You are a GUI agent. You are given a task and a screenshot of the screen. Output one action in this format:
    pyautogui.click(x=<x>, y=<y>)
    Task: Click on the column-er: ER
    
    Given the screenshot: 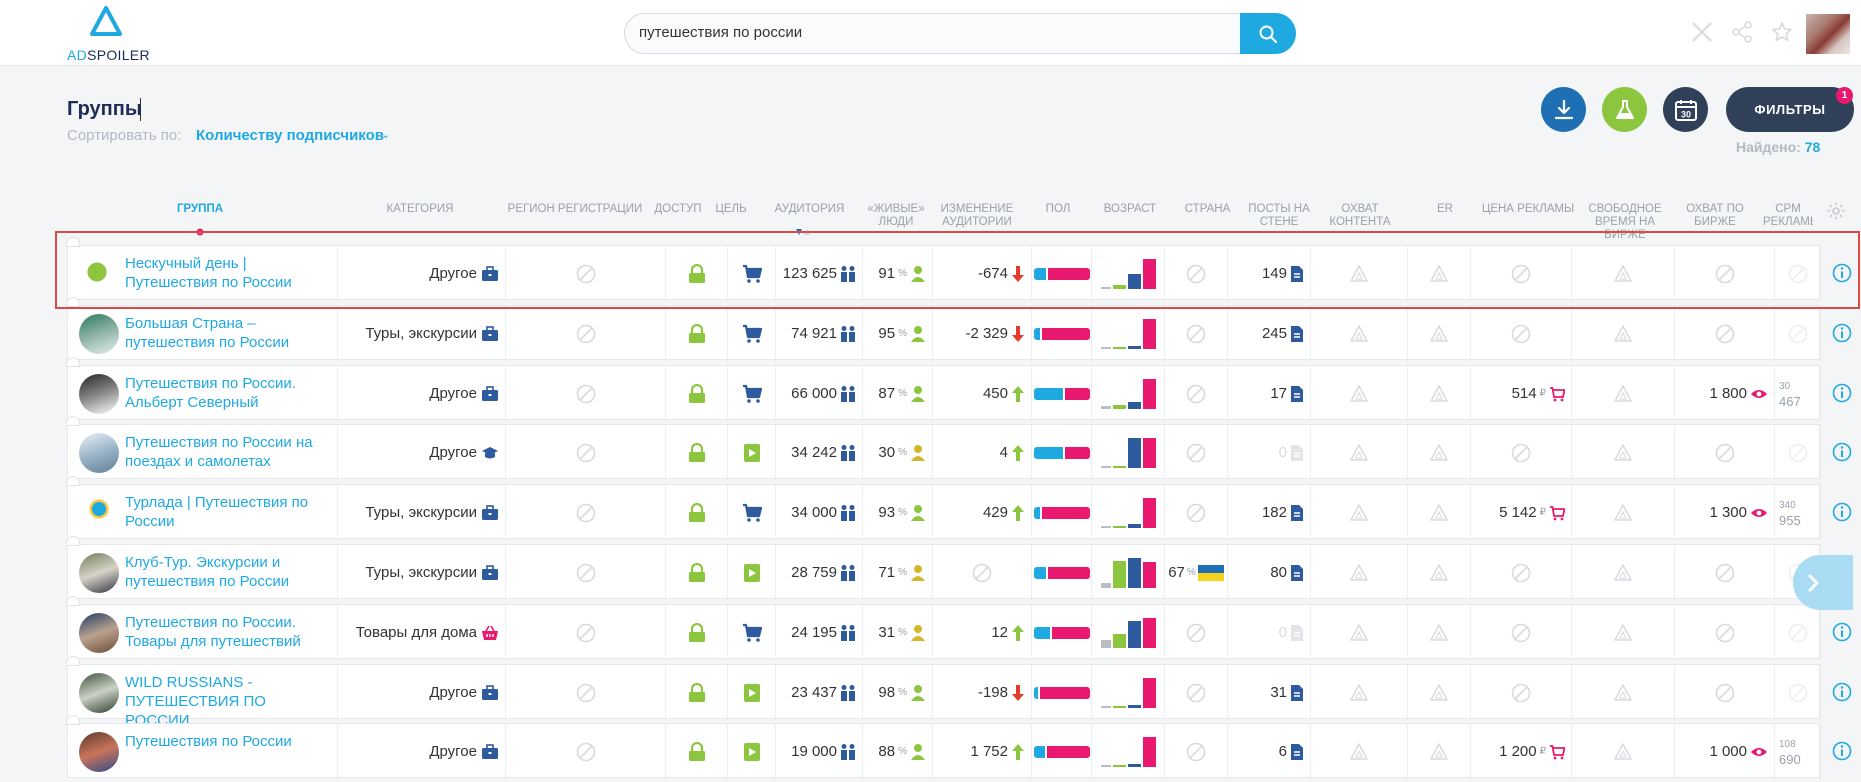 What is the action you would take?
    pyautogui.click(x=1445, y=209)
    